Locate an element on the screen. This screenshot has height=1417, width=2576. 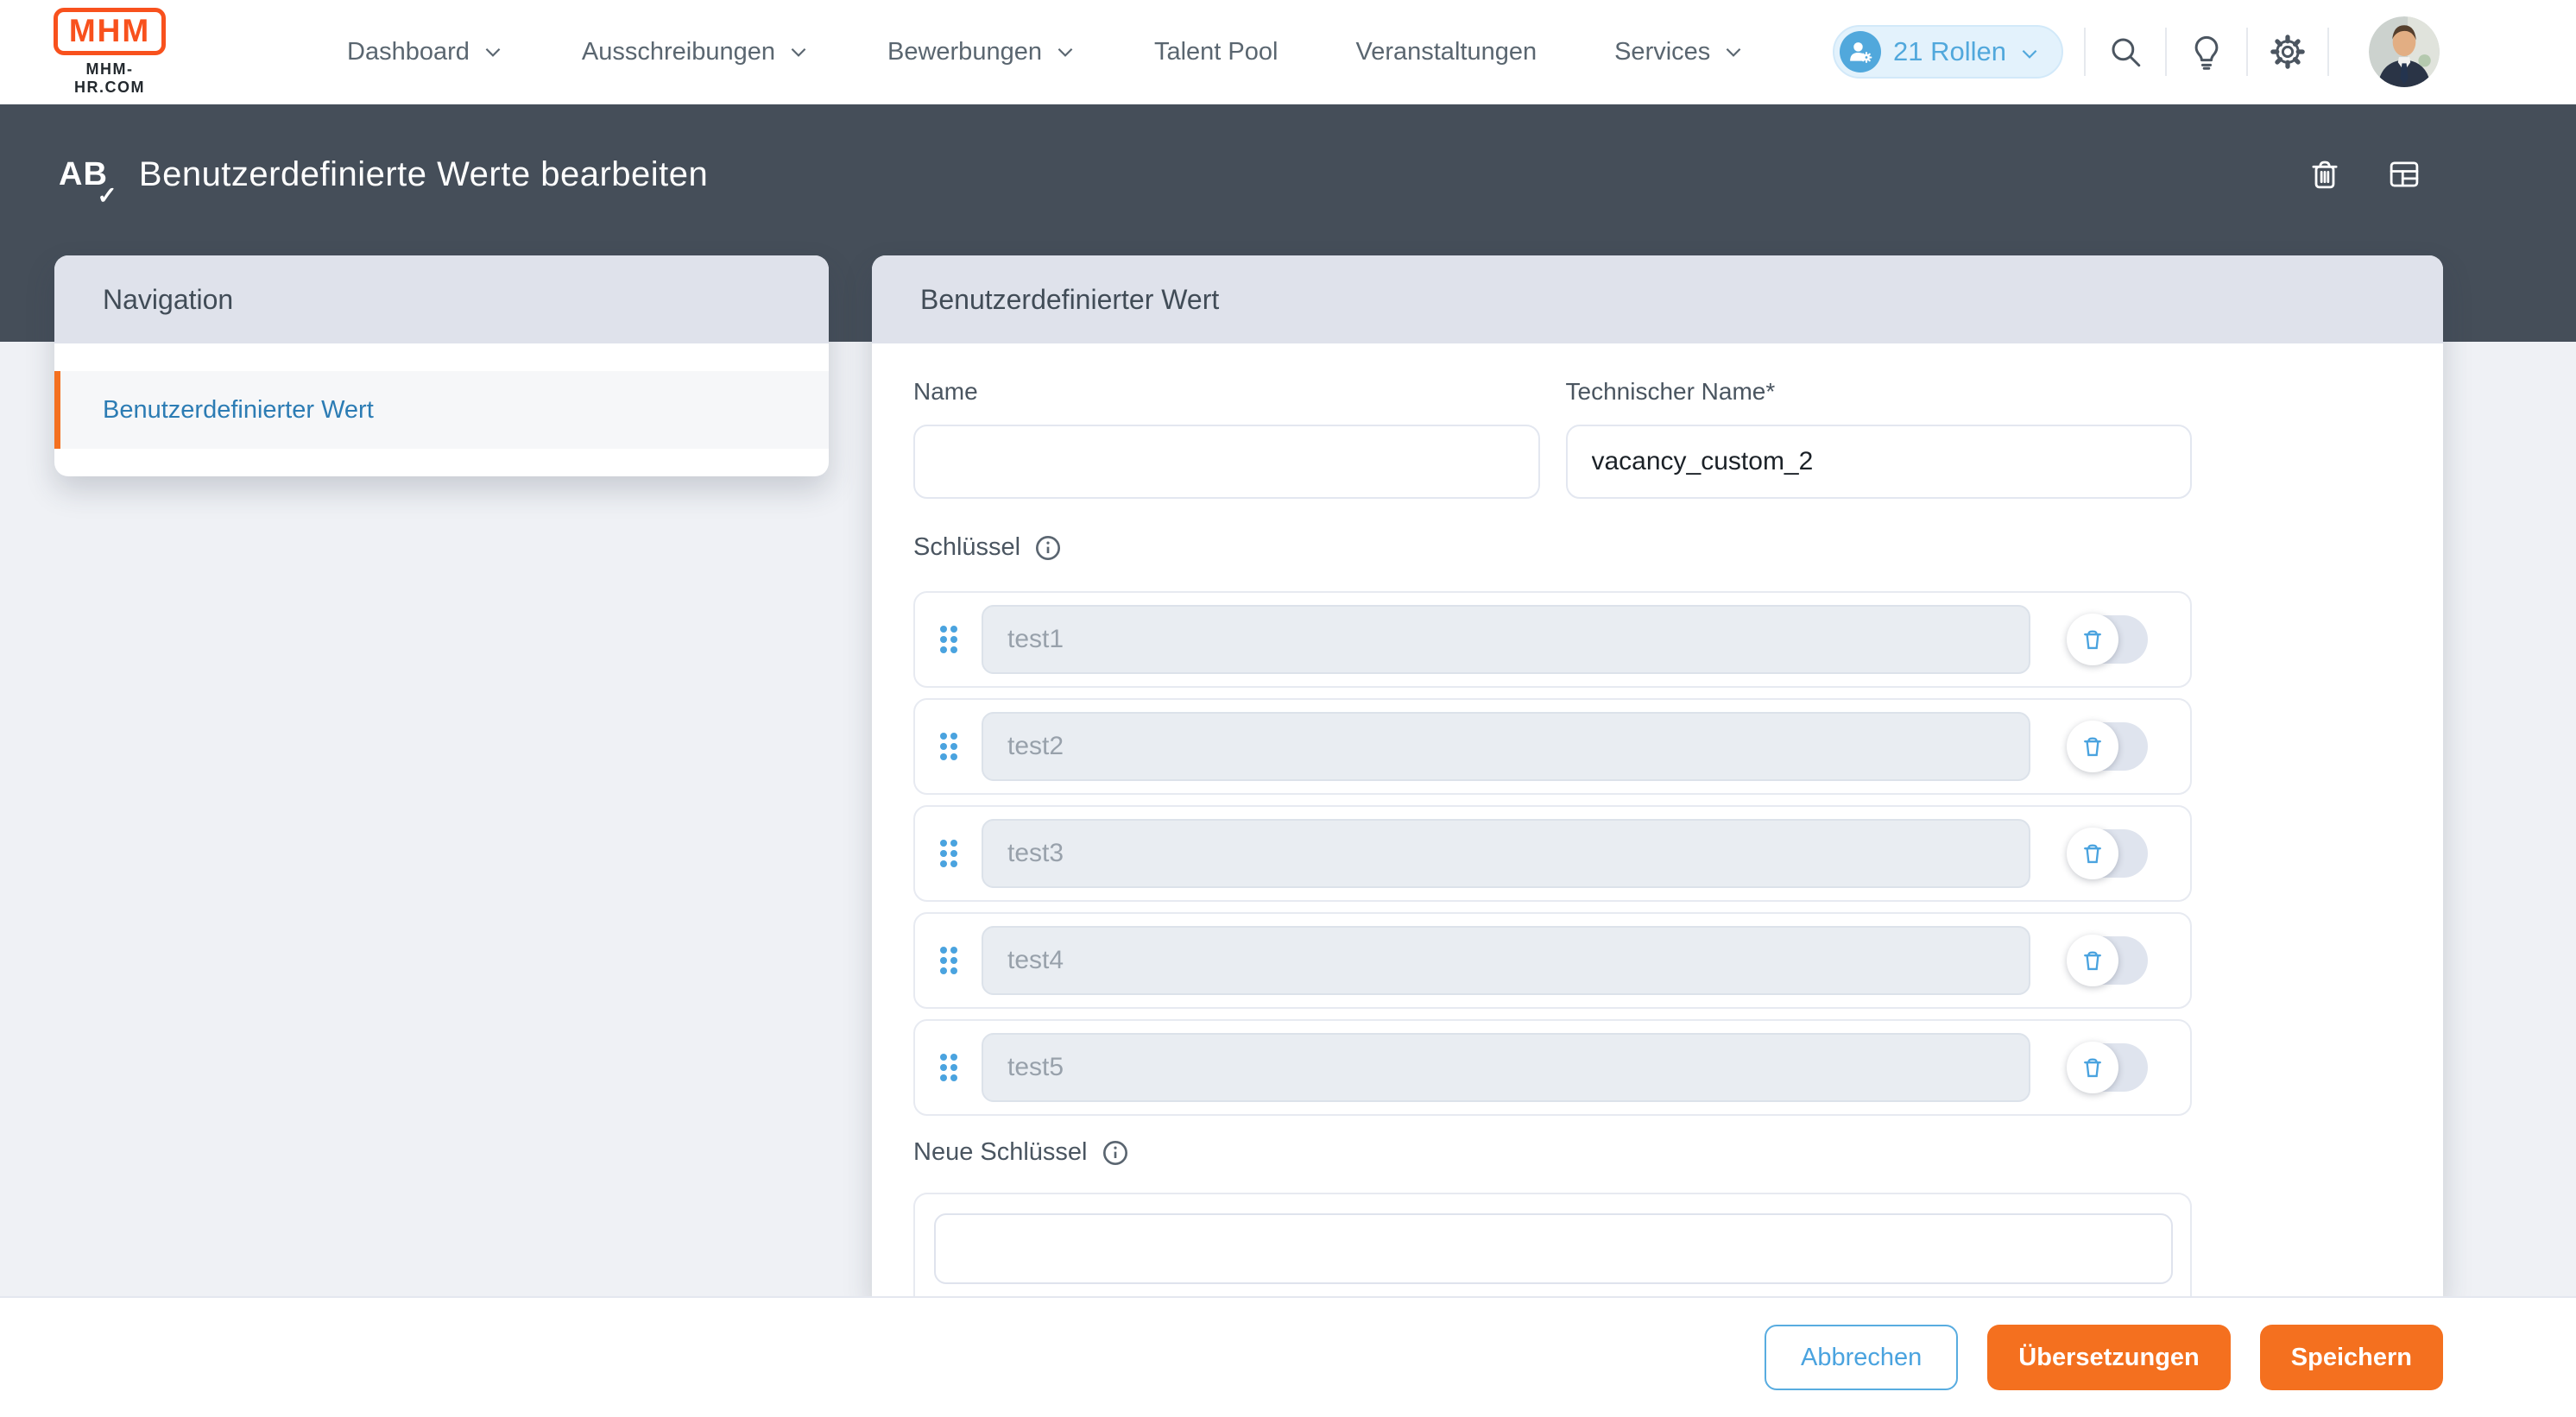
keys-section-label: Schlüssel is located at coordinates (1678, 547).